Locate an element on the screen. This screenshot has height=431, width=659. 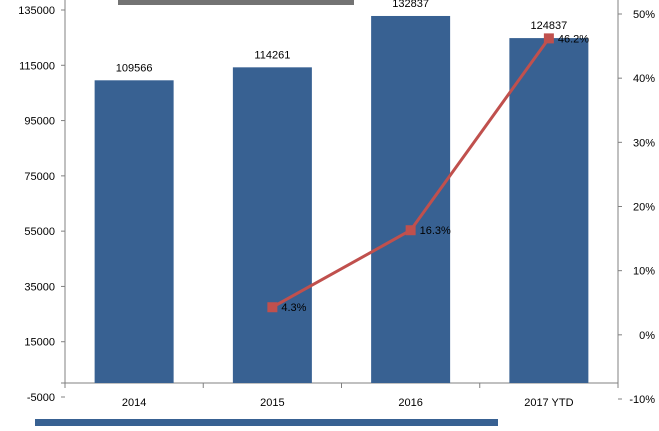
chart-legend is located at coordinates (266, 422).